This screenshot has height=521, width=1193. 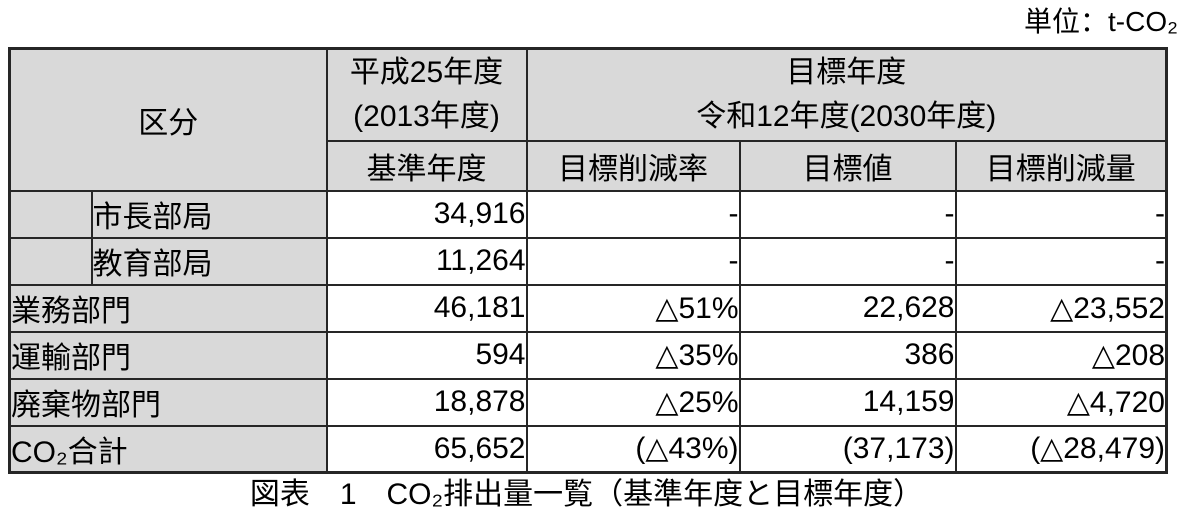 I want to click on base-year-value: 11,264, so click(x=426, y=261).